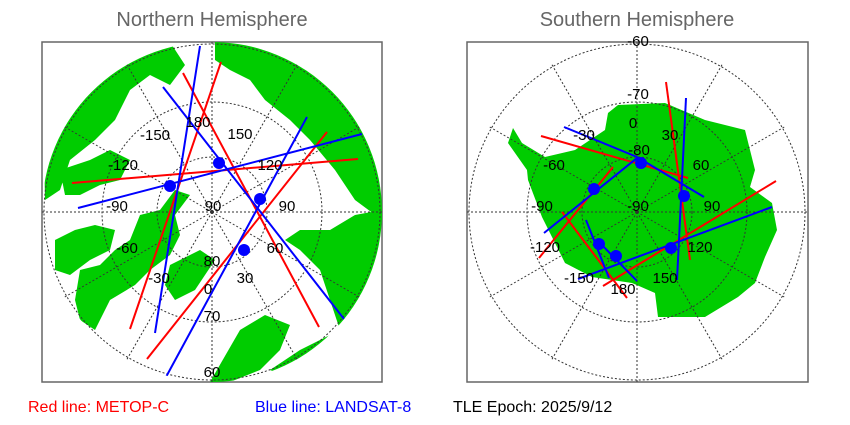 The image size is (850, 425). I want to click on tle-epoch: TLE Epoch: 2025/9/12, so click(533, 407).